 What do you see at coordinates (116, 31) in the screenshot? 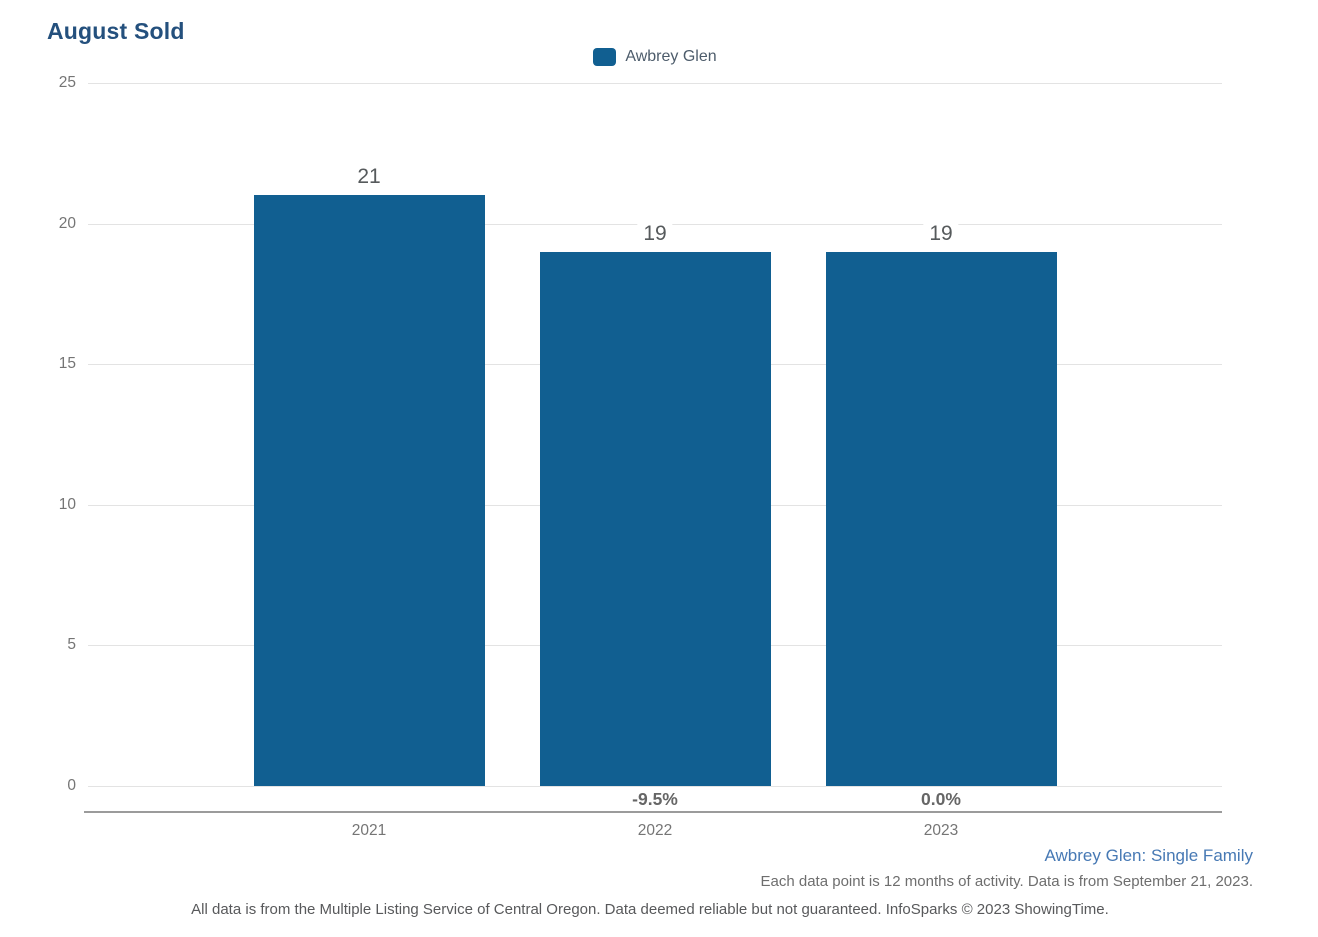
I see `chart-title: August Sold` at bounding box center [116, 31].